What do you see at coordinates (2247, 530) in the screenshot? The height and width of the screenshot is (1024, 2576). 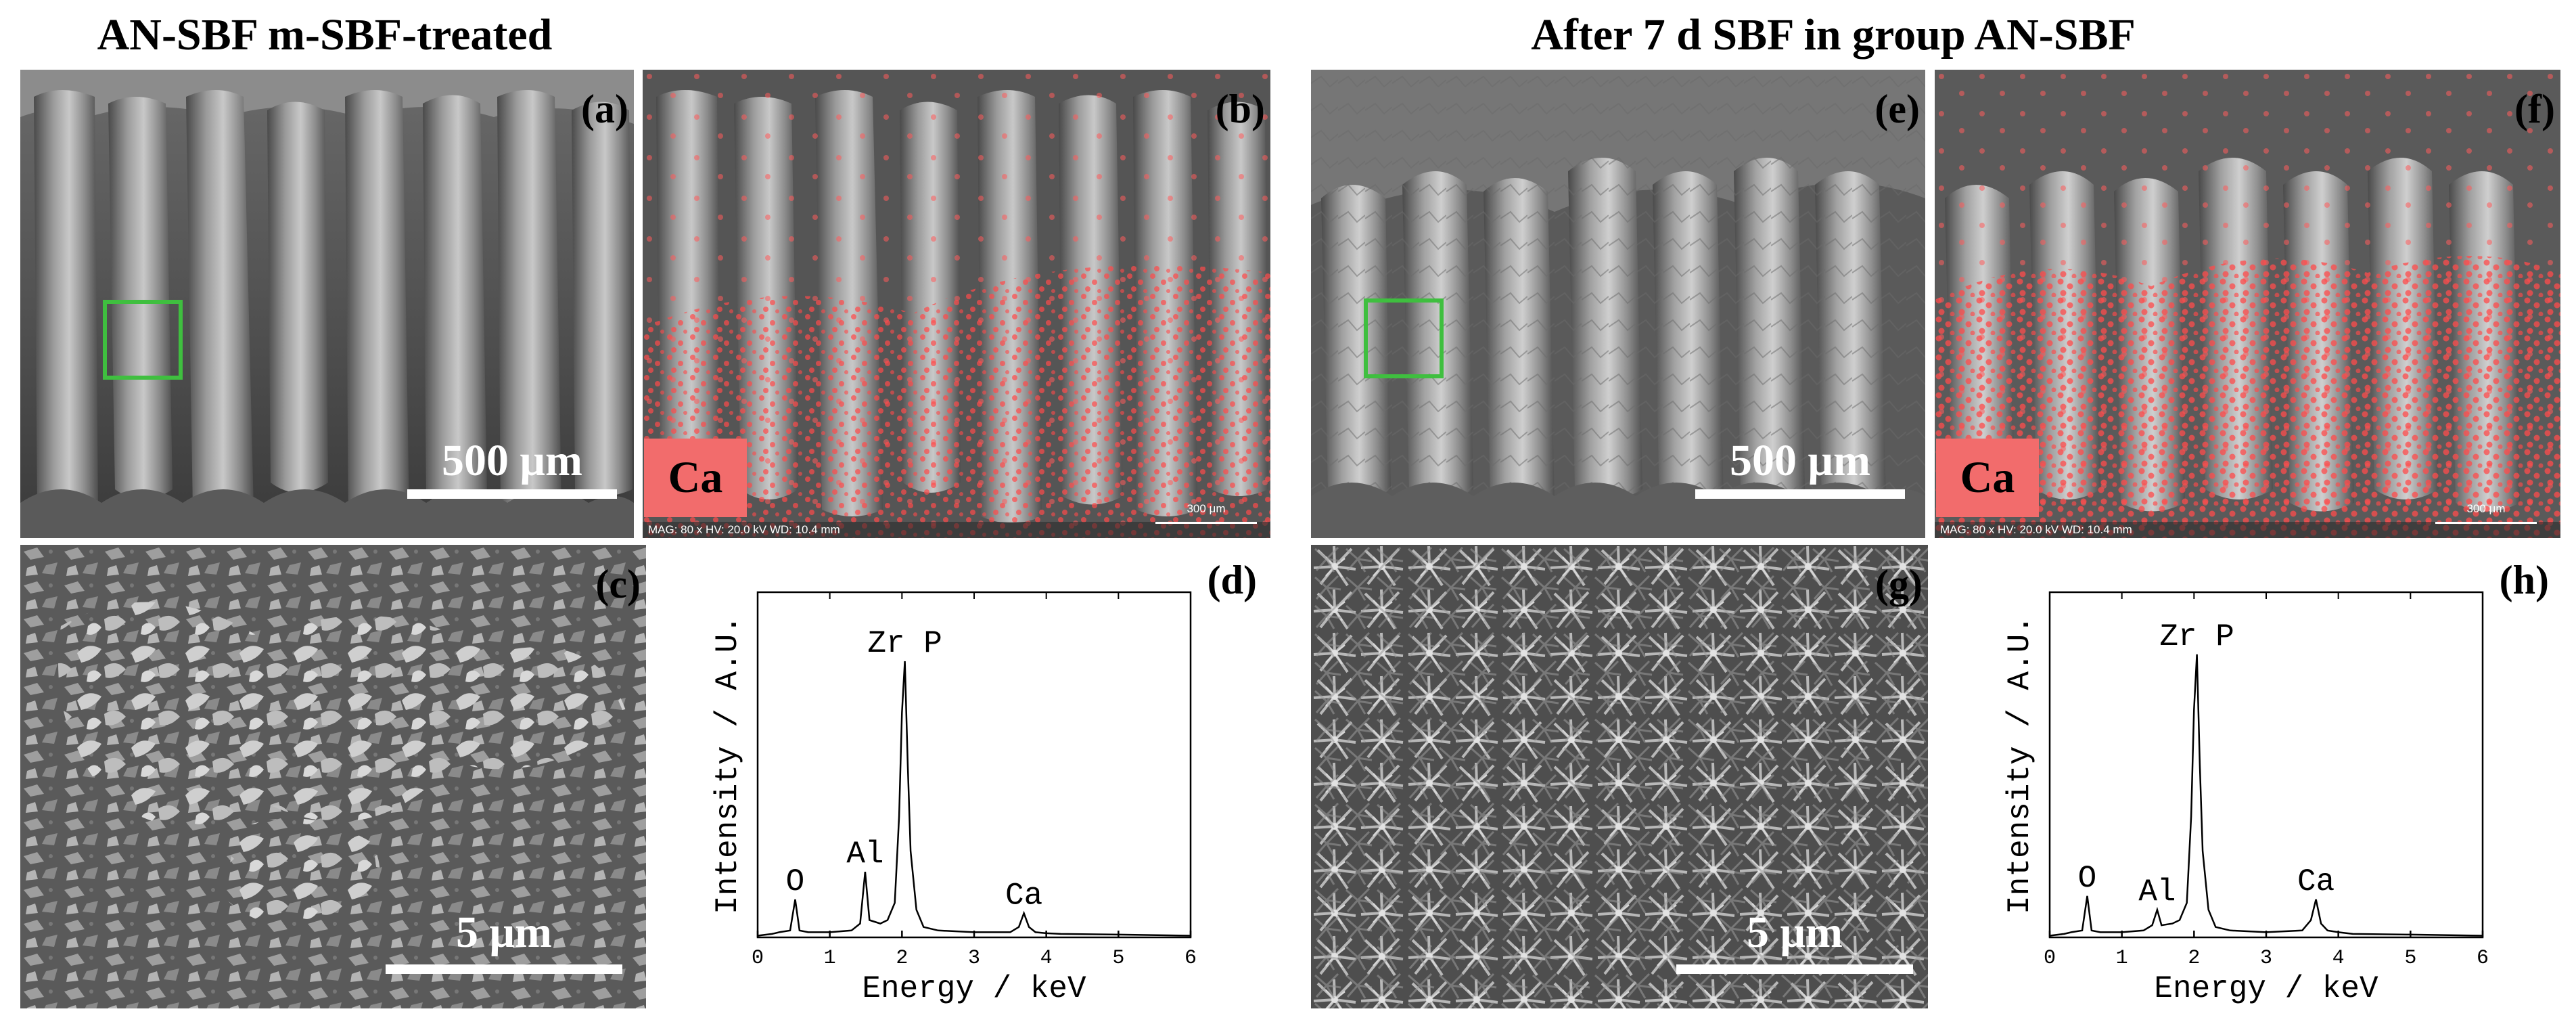 I see `meta-strip-f` at bounding box center [2247, 530].